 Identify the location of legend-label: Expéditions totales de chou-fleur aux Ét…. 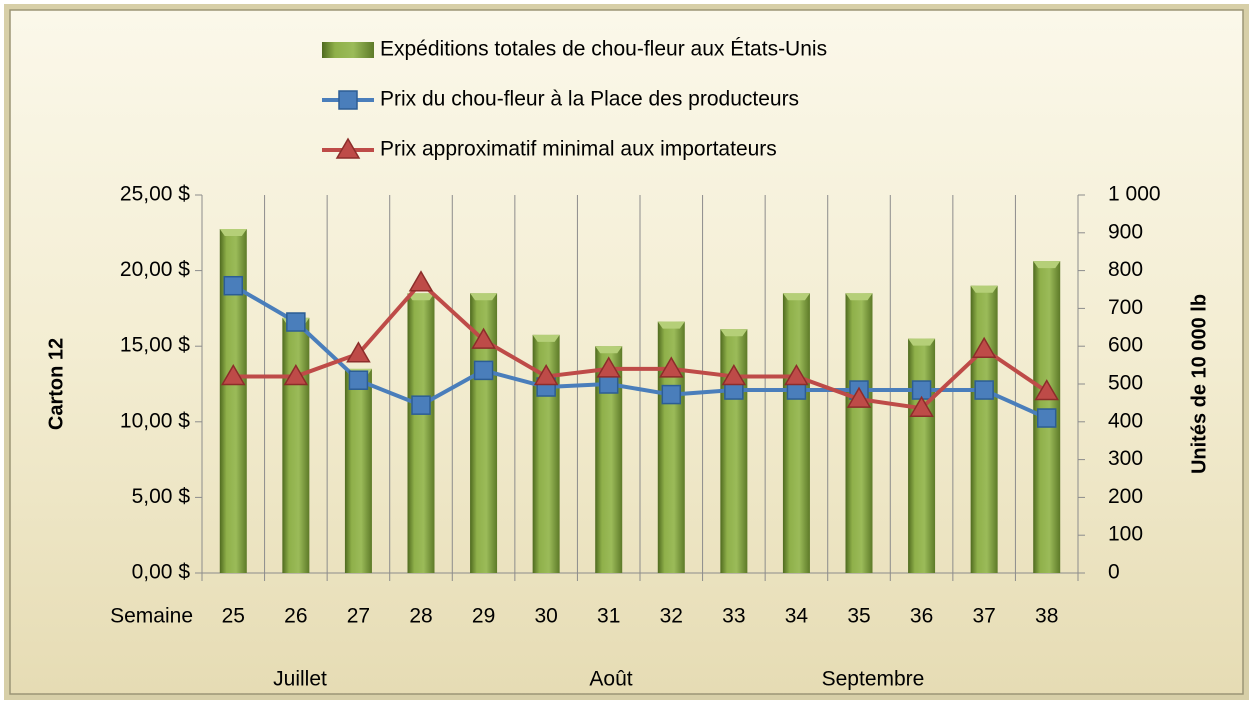
(603, 49).